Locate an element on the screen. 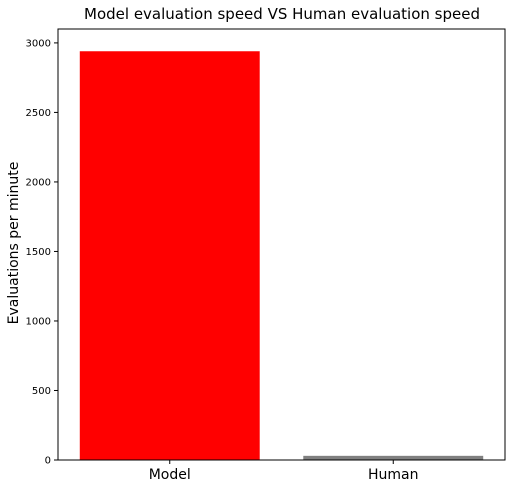 The image size is (511, 488). bar-human is located at coordinates (393, 457).